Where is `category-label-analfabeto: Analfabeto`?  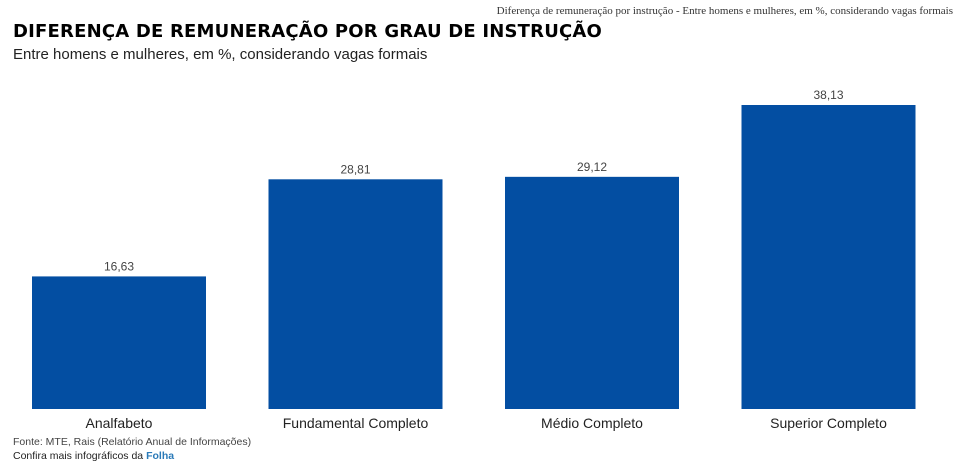 category-label-analfabeto: Analfabeto is located at coordinates (119, 423).